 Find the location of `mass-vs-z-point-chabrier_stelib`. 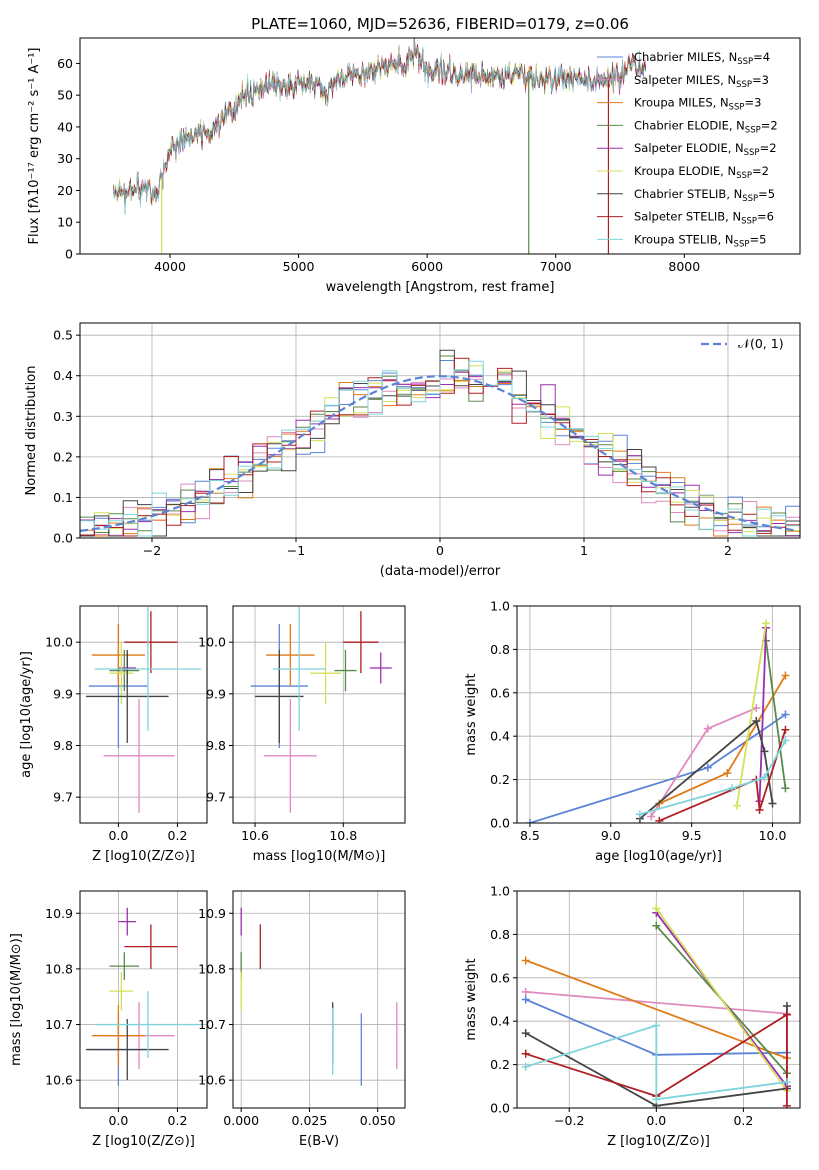

mass-vs-z-point-chabrier_stelib is located at coordinates (127, 1049).